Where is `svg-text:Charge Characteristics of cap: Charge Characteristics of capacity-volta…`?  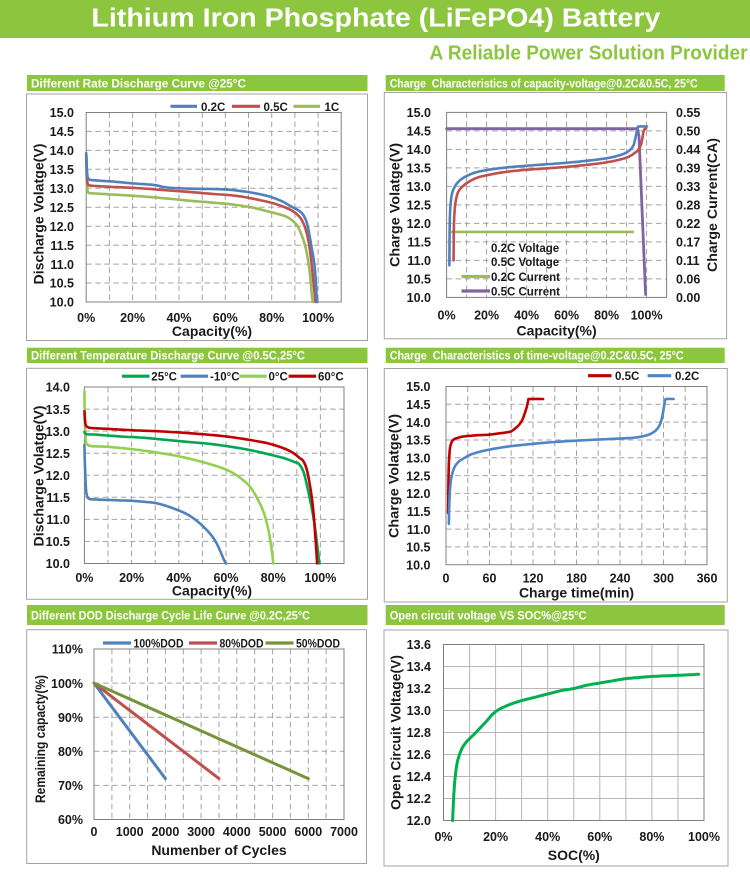
svg-text:Charge Characteristics of cap: Charge Characteristics of capacity-volta… is located at coordinates (544, 84).